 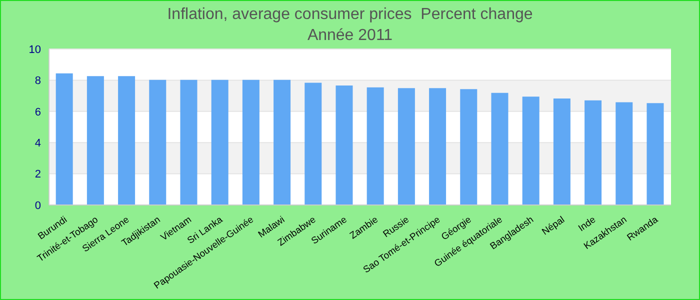 I want to click on y-tick-label: 2, so click(x=37, y=174).